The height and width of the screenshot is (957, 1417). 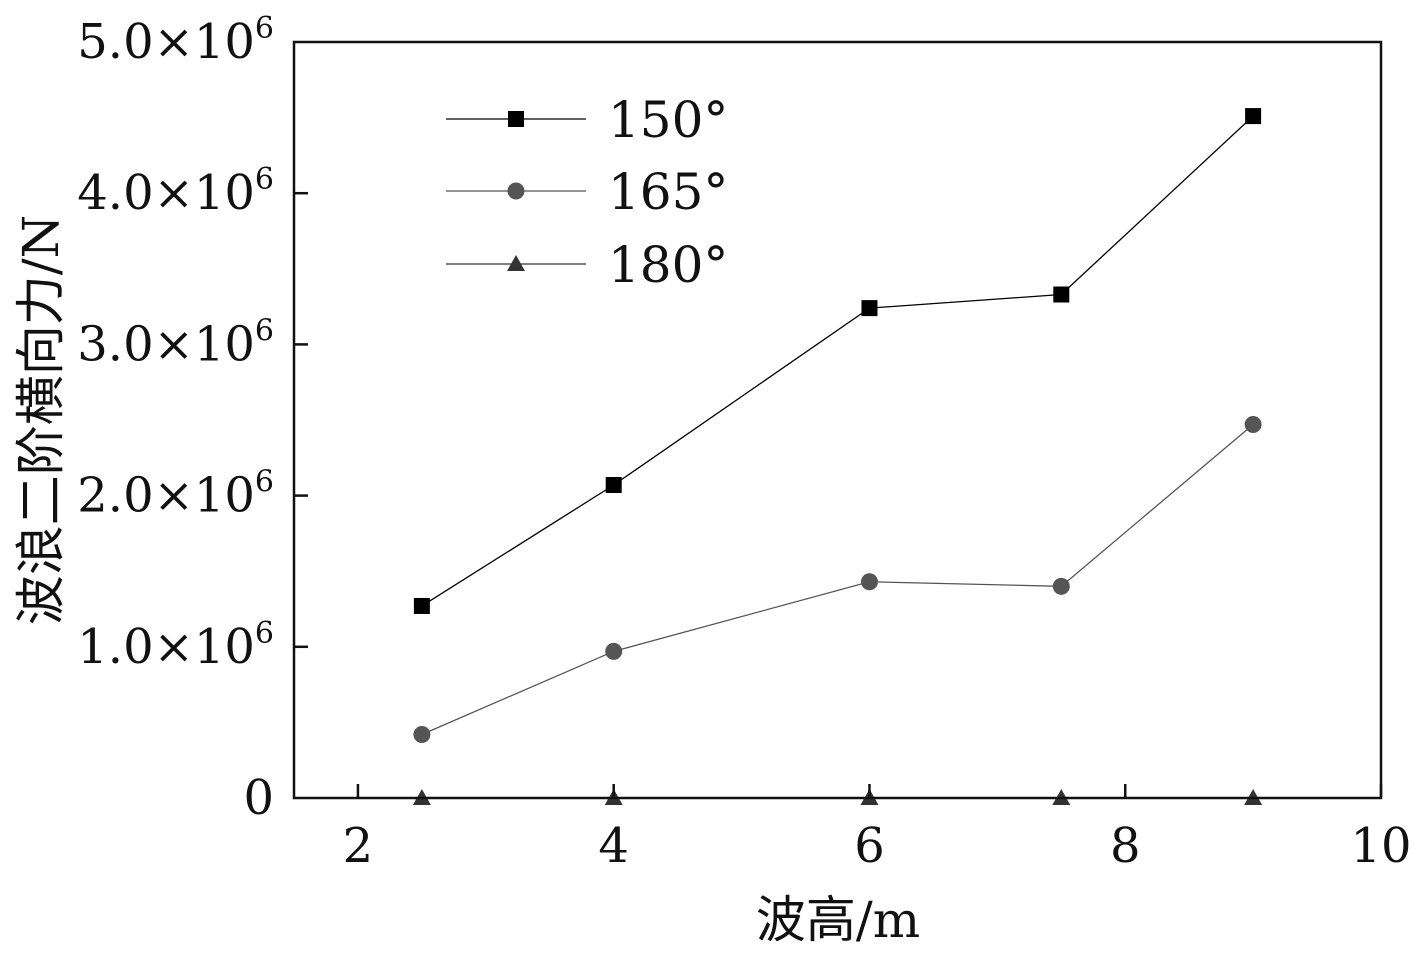 What do you see at coordinates (166, 647) in the screenshot?
I see `y-tick-mantissa: 1.0×10` at bounding box center [166, 647].